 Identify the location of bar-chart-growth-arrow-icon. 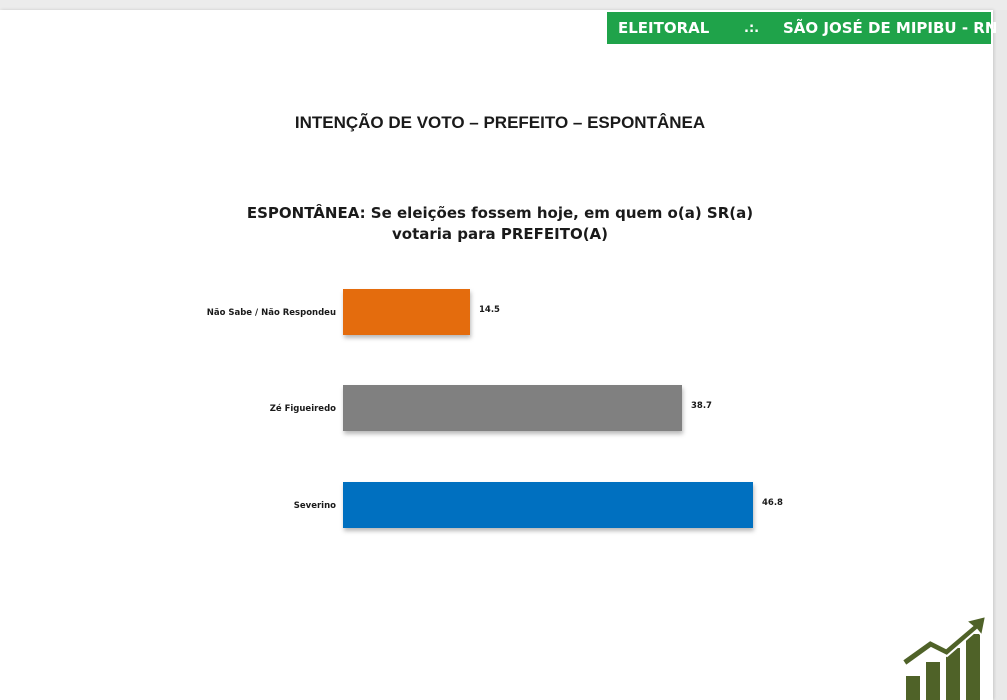
(944, 657).